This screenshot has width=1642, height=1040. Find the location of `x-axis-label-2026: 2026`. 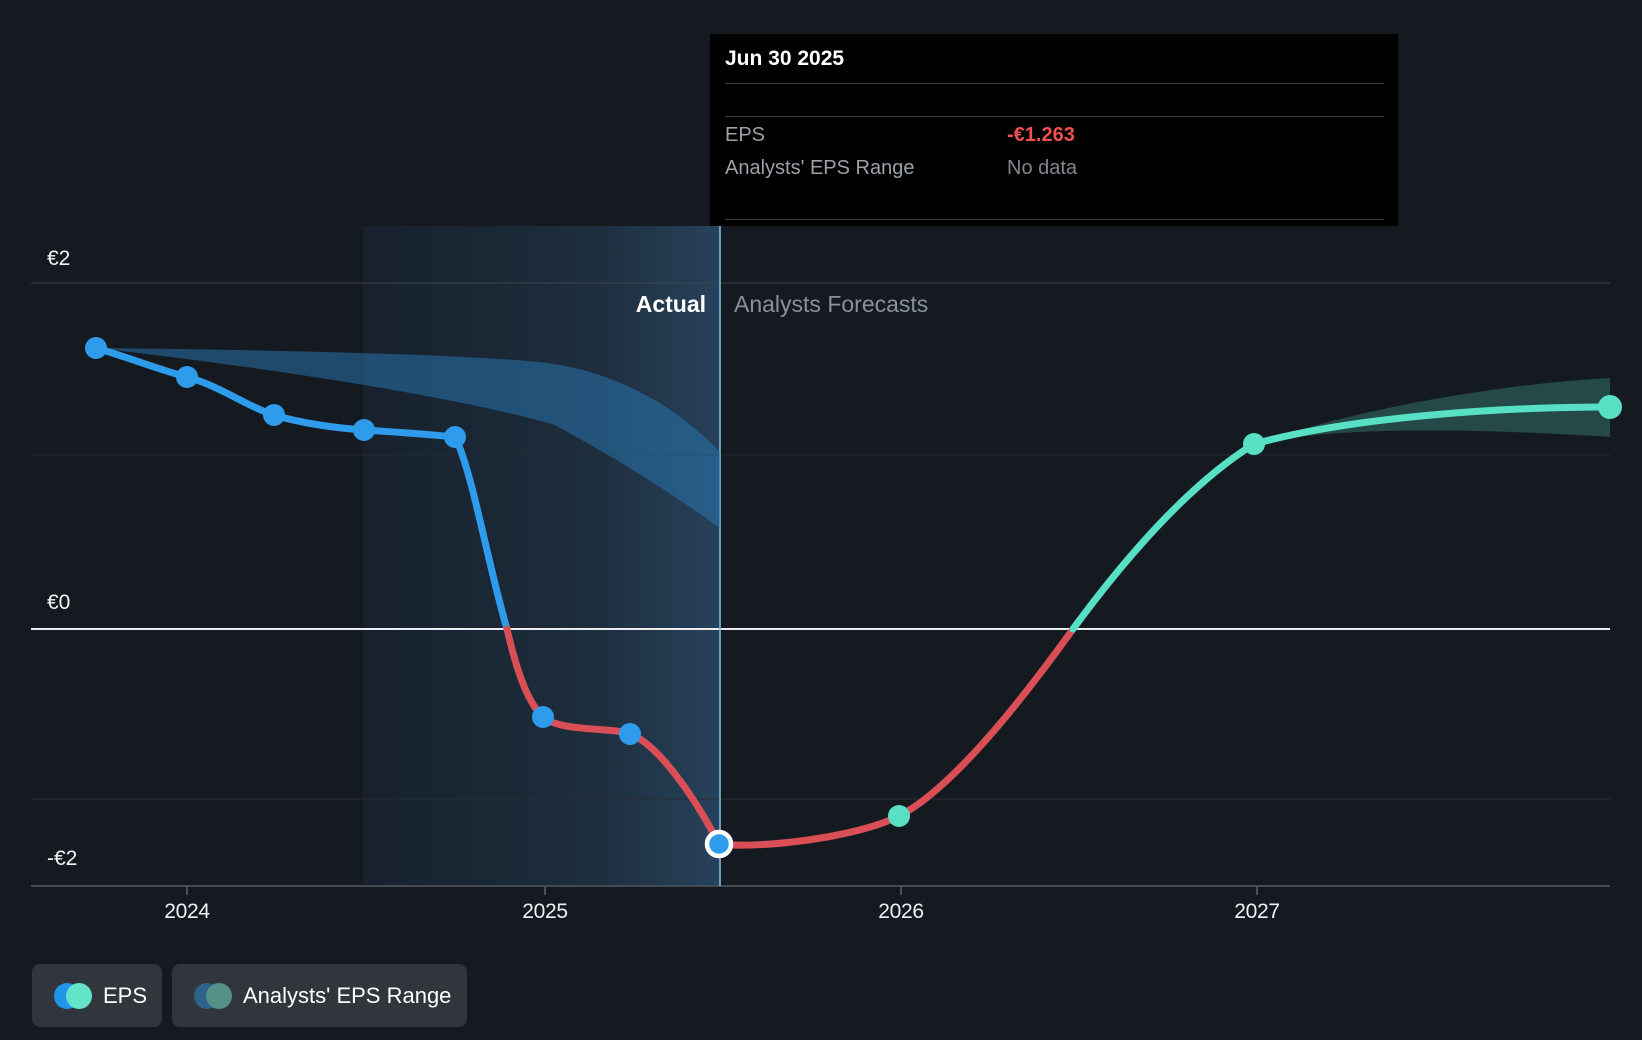

x-axis-label-2026: 2026 is located at coordinates (901, 911).